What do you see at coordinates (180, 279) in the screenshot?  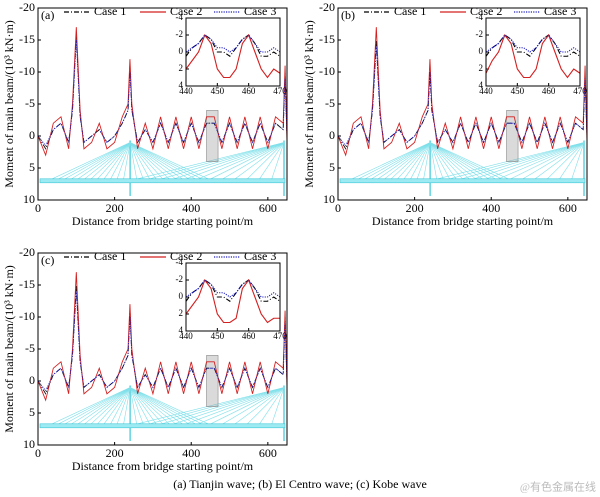 I see `y-tick-label: -2` at bounding box center [180, 279].